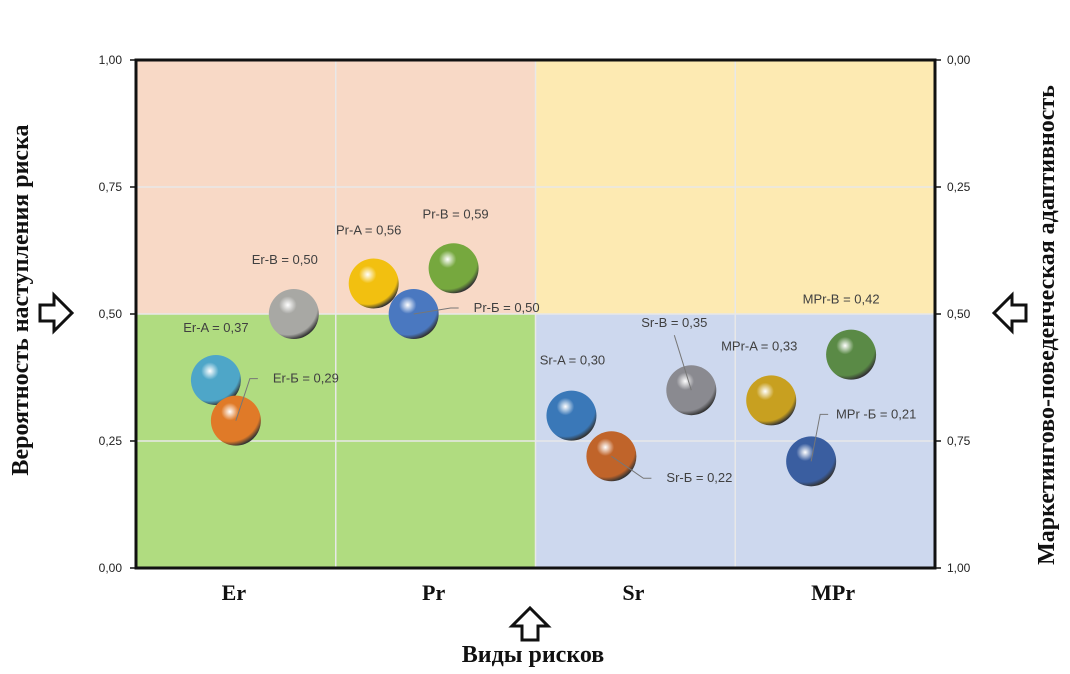  What do you see at coordinates (234, 592) in the screenshot?
I see `x-category-label: Er` at bounding box center [234, 592].